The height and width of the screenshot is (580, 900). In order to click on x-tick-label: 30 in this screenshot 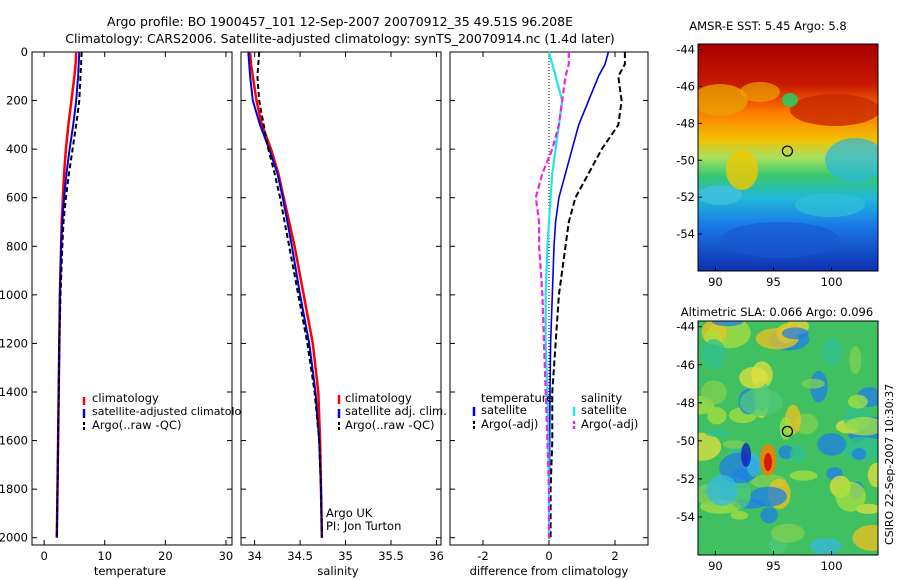, I will do `click(226, 556)`.